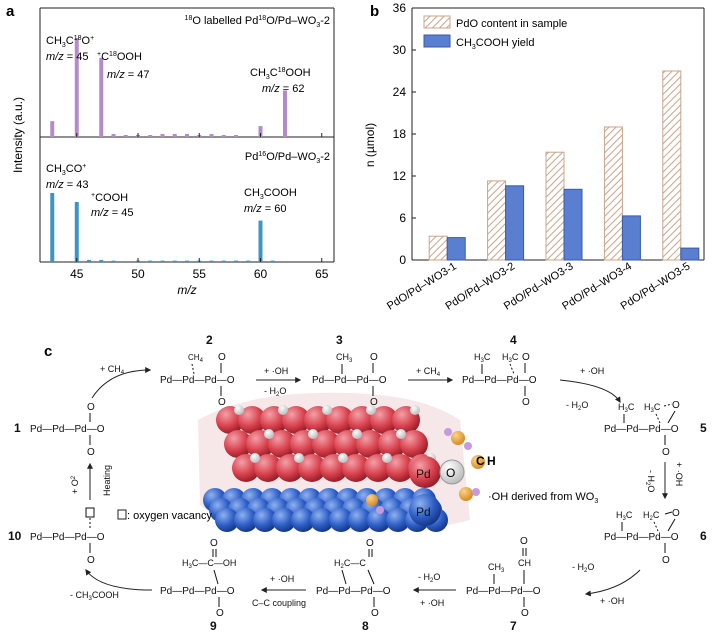 This screenshot has height=636, width=720. What do you see at coordinates (353, 591) in the screenshot?
I see `structure-8: Pd—Pd—Pd—O` at bounding box center [353, 591].